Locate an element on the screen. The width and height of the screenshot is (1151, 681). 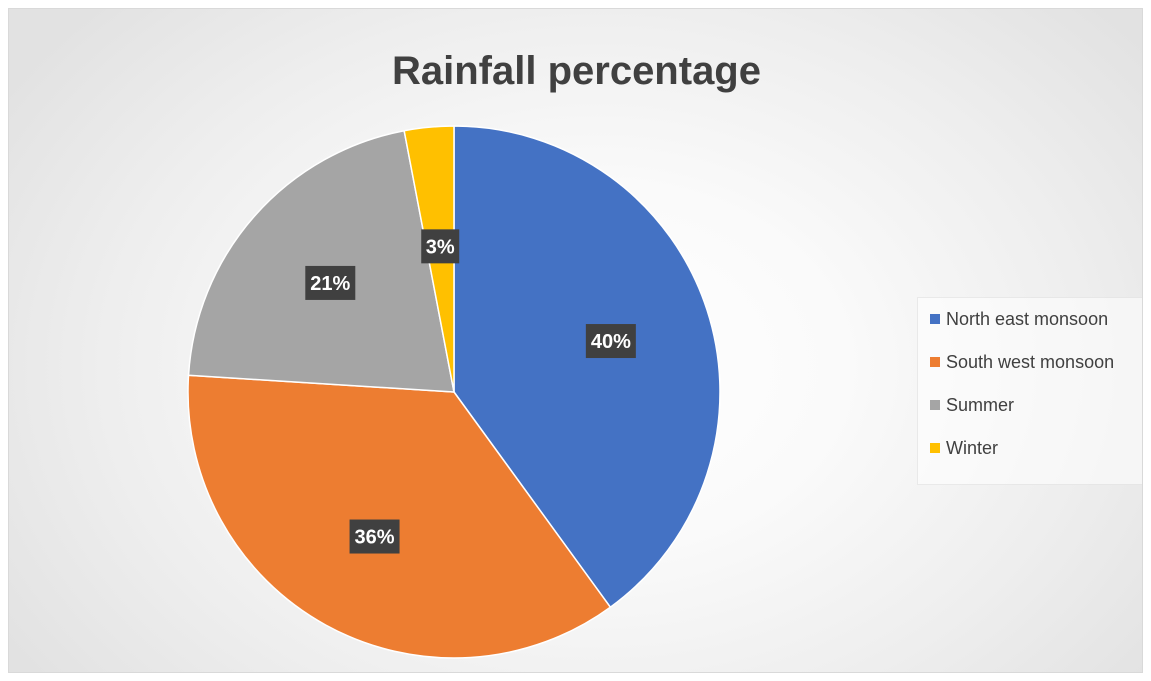
data-label-text: 3% is located at coordinates (440, 247).